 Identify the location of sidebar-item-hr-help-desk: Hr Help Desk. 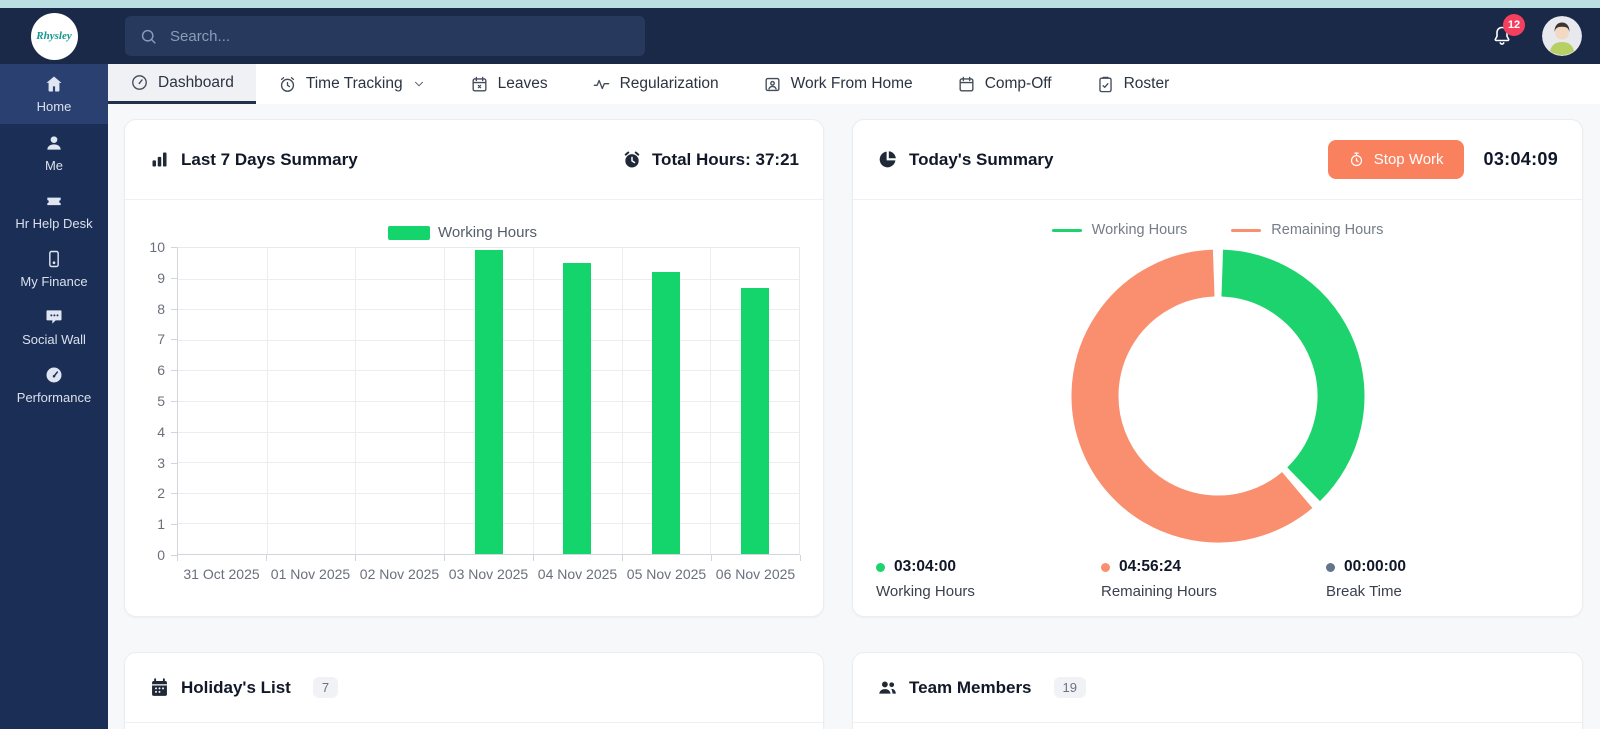
(54, 211).